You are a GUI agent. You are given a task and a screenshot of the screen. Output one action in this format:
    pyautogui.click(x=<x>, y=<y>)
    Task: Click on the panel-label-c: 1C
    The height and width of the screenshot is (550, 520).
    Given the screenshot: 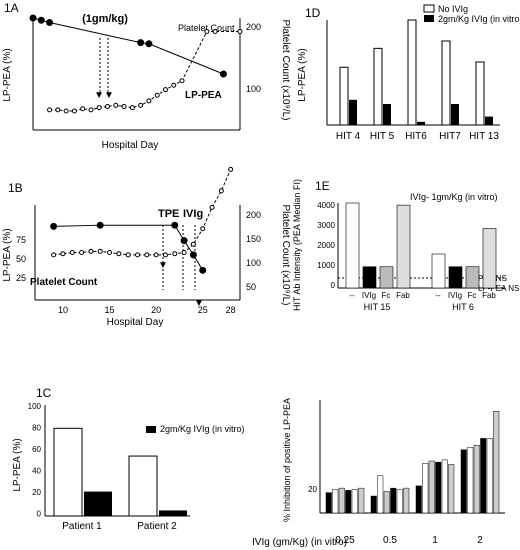 What is the action you would take?
    pyautogui.click(x=44, y=393)
    